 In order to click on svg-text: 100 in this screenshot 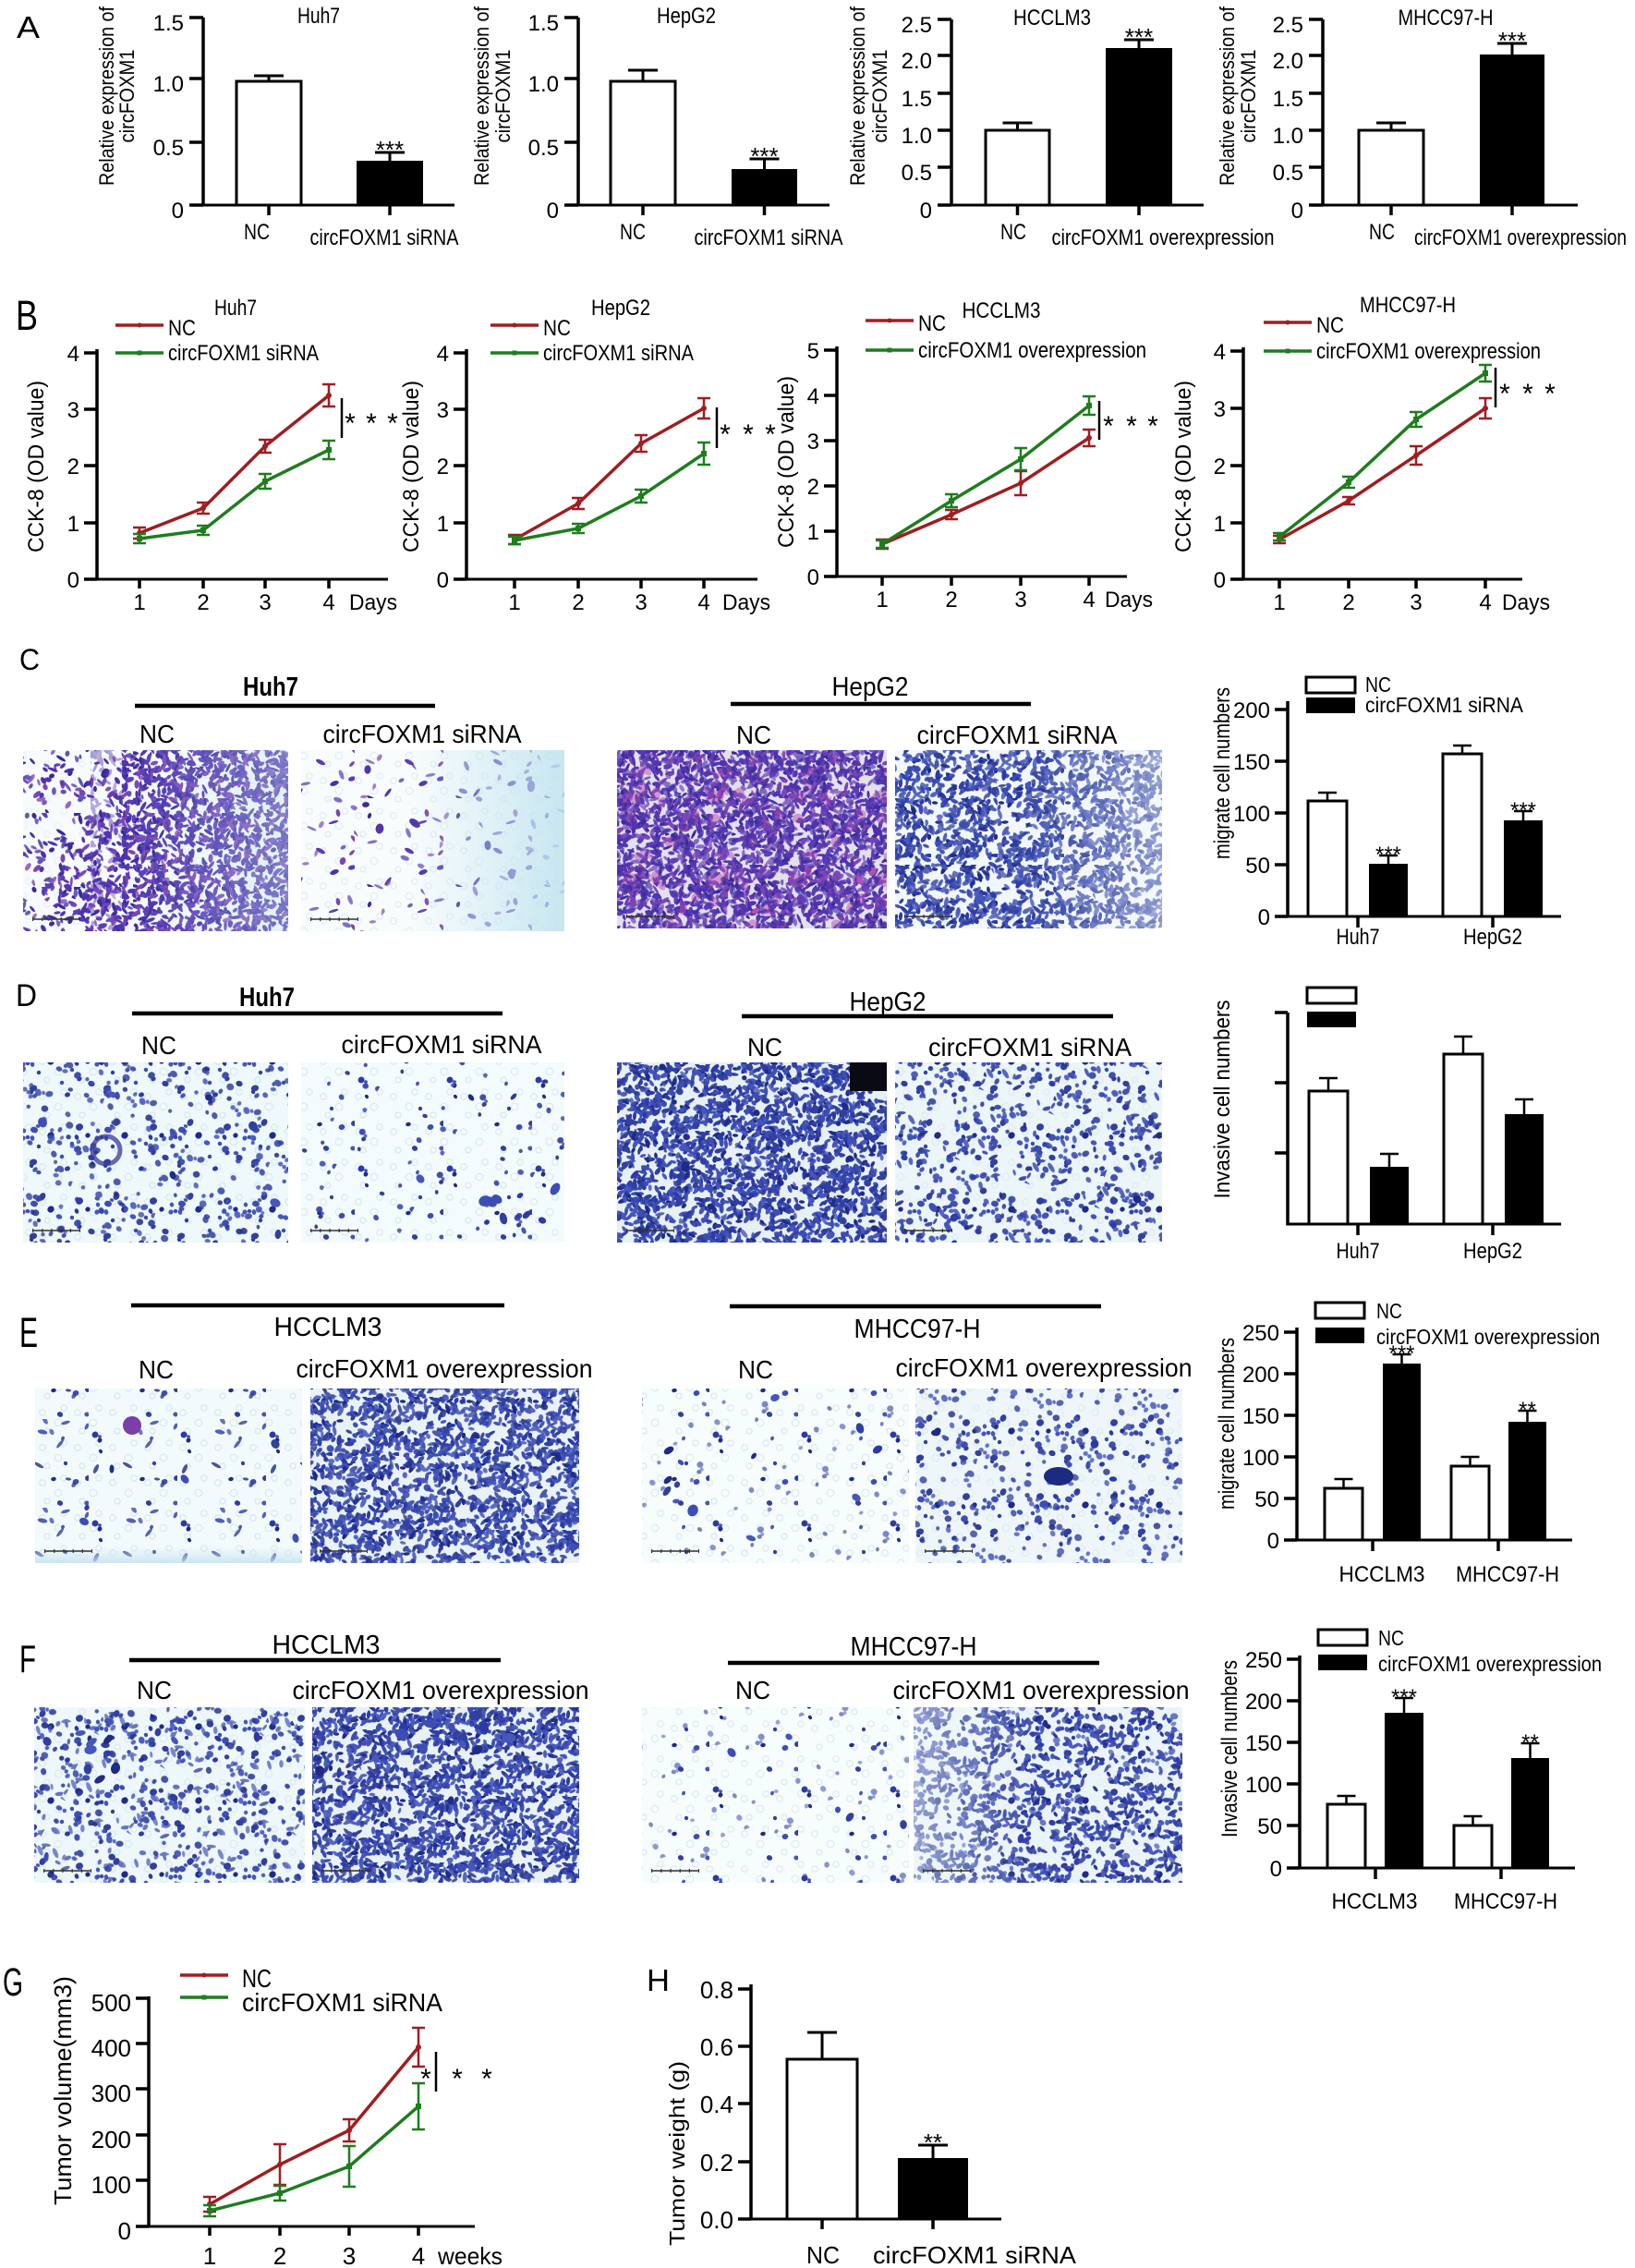, I will do `click(1251, 814)`.